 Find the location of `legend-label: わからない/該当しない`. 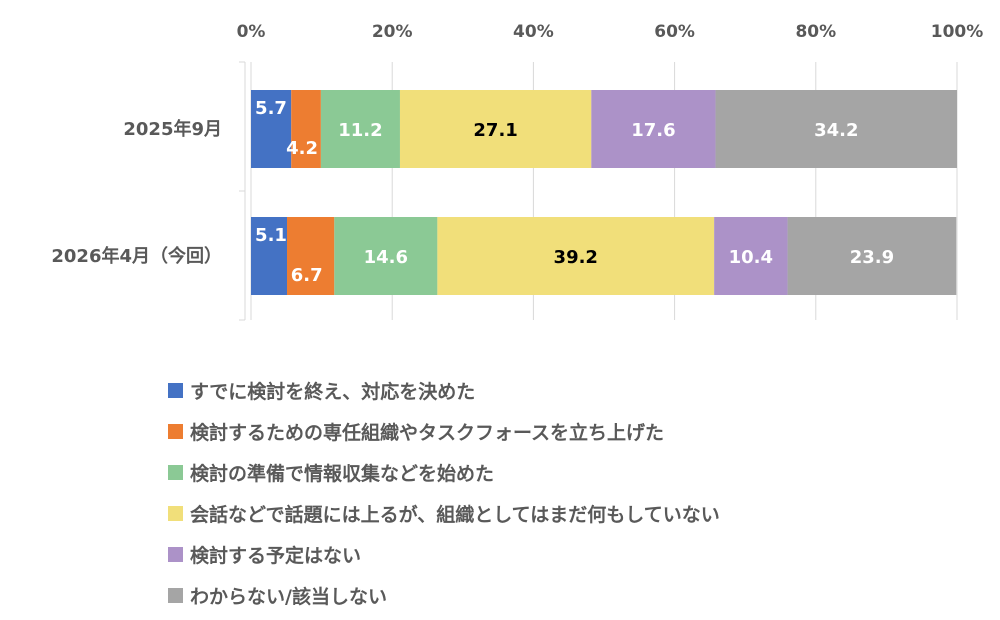

legend-label: わからない/該当しない is located at coordinates (288, 597).